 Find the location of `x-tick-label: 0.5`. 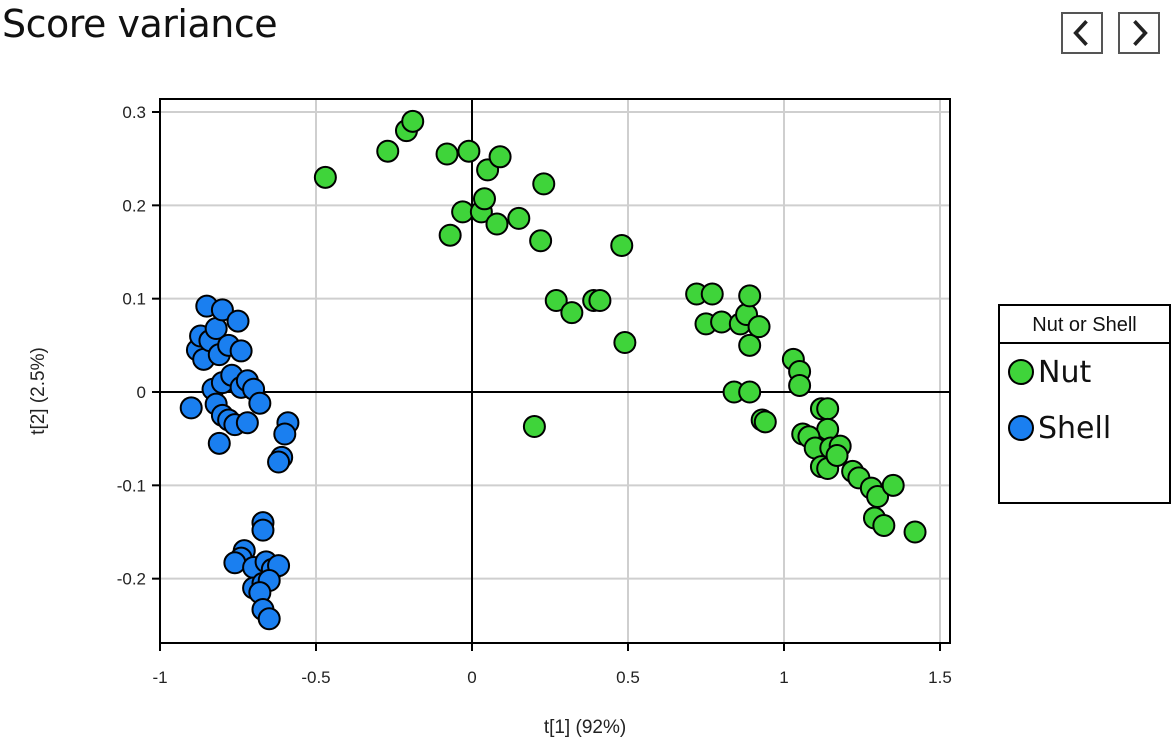

x-tick-label: 0.5 is located at coordinates (628, 677).